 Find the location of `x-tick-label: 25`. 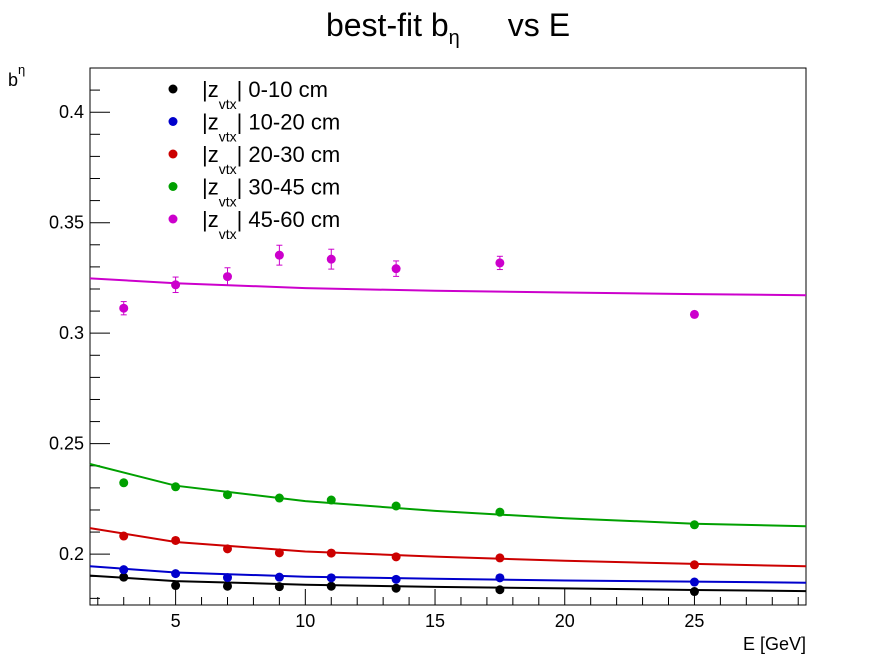

x-tick-label: 25 is located at coordinates (694, 621).